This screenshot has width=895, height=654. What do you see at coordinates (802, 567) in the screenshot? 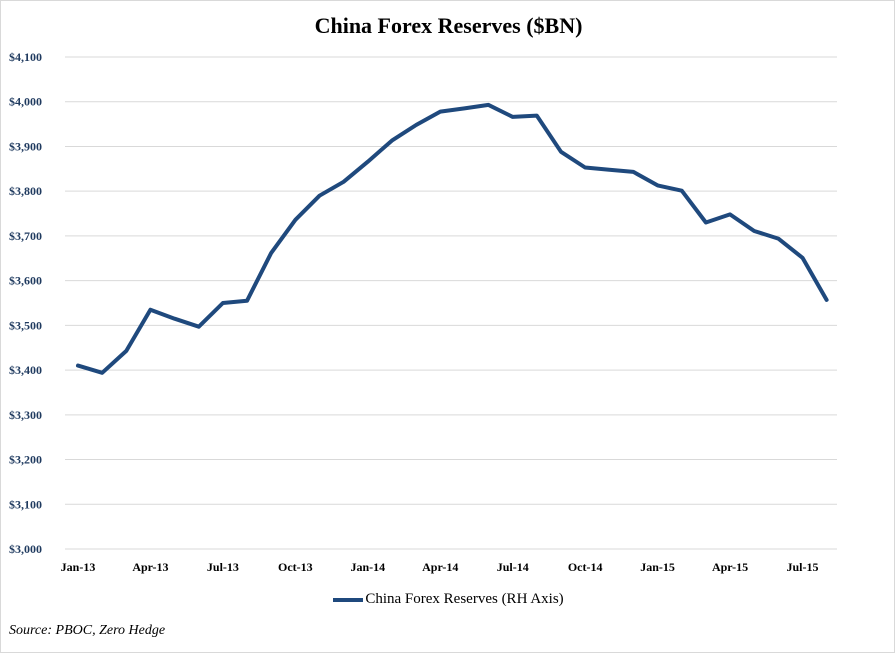
I see `x-tick-label: Jul-15` at bounding box center [802, 567].